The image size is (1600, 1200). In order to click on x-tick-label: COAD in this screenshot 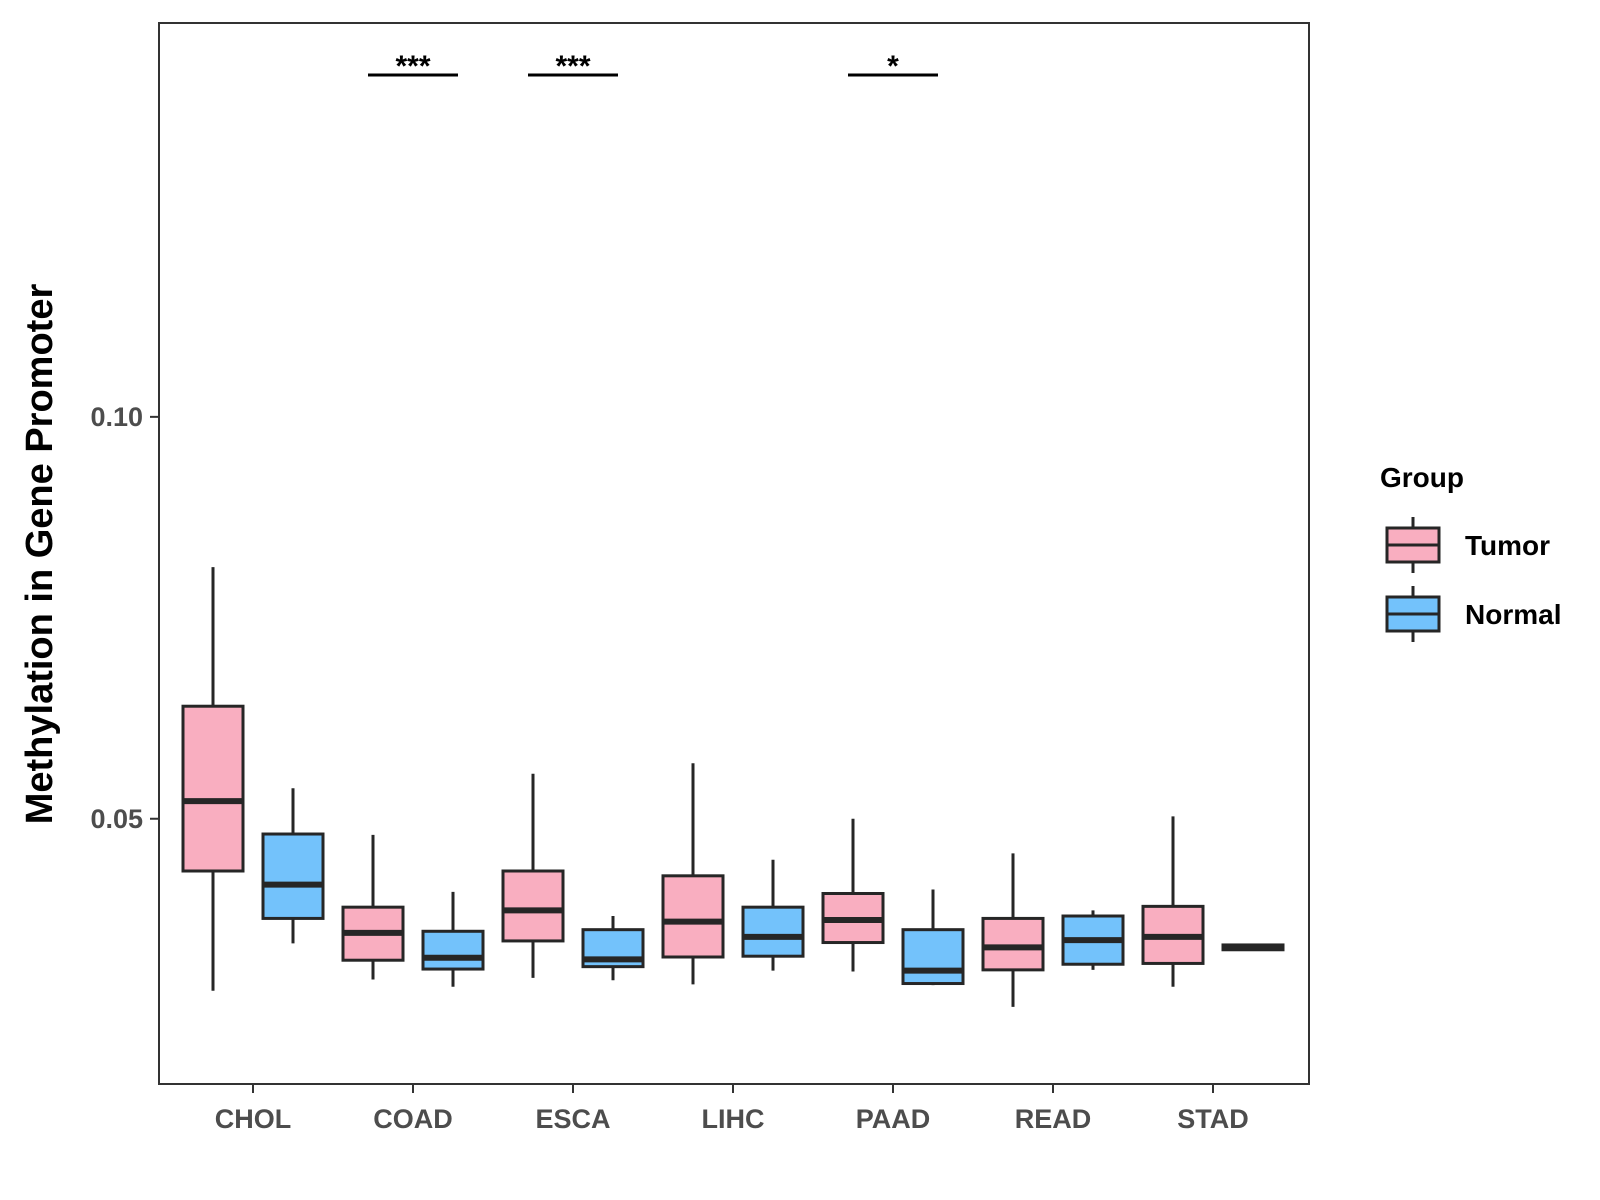, I will do `click(413, 1119)`.